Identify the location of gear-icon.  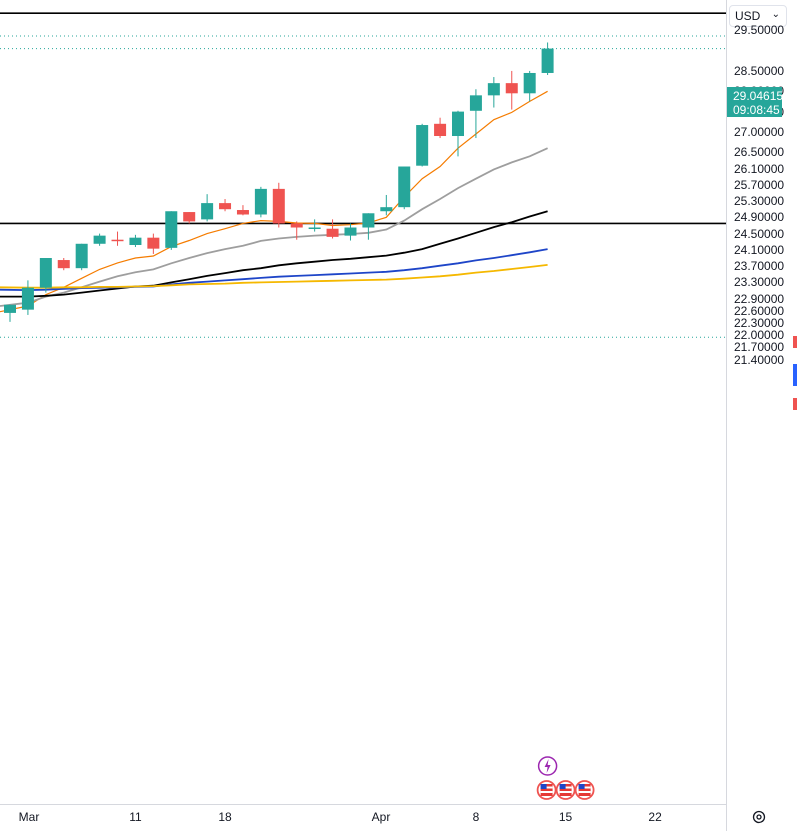
(759, 817).